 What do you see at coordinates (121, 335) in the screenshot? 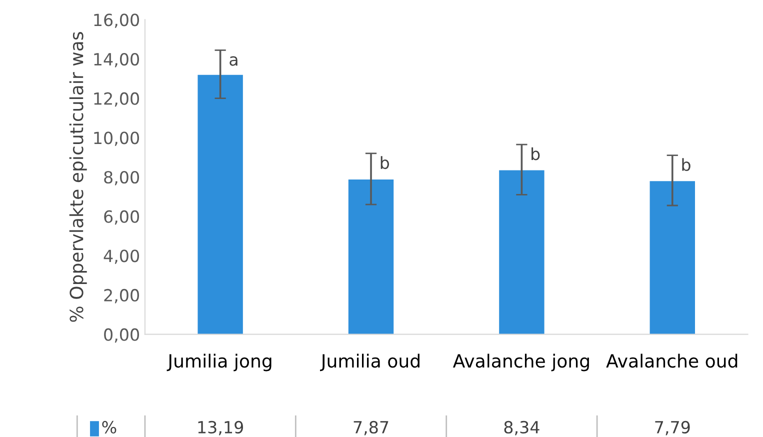
I see `y-tick-label: 0,00` at bounding box center [121, 335].